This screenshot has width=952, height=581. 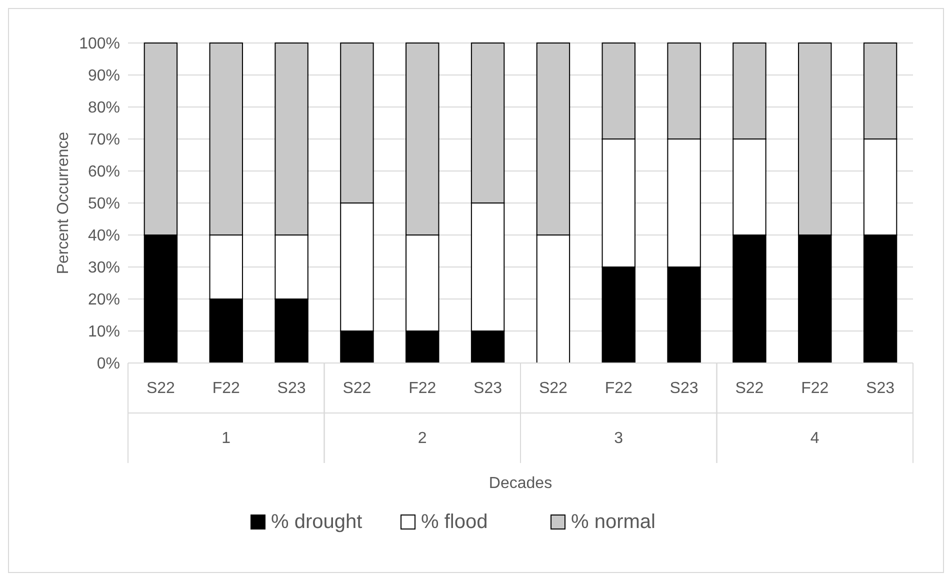 What do you see at coordinates (104, 236) in the screenshot?
I see `y-tick-label: 40%` at bounding box center [104, 236].